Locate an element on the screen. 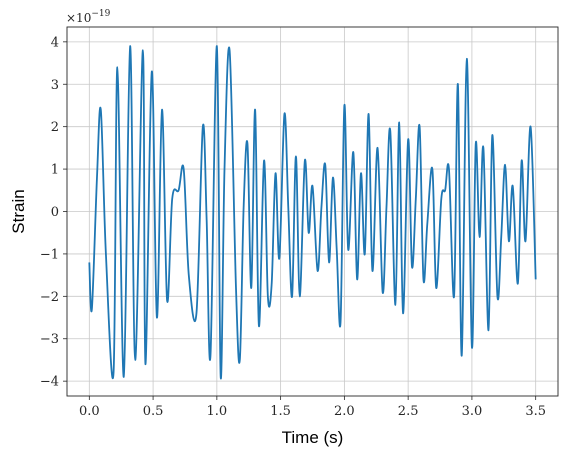 The height and width of the screenshot is (456, 572). y-tick-label: −3 is located at coordinates (49, 339).